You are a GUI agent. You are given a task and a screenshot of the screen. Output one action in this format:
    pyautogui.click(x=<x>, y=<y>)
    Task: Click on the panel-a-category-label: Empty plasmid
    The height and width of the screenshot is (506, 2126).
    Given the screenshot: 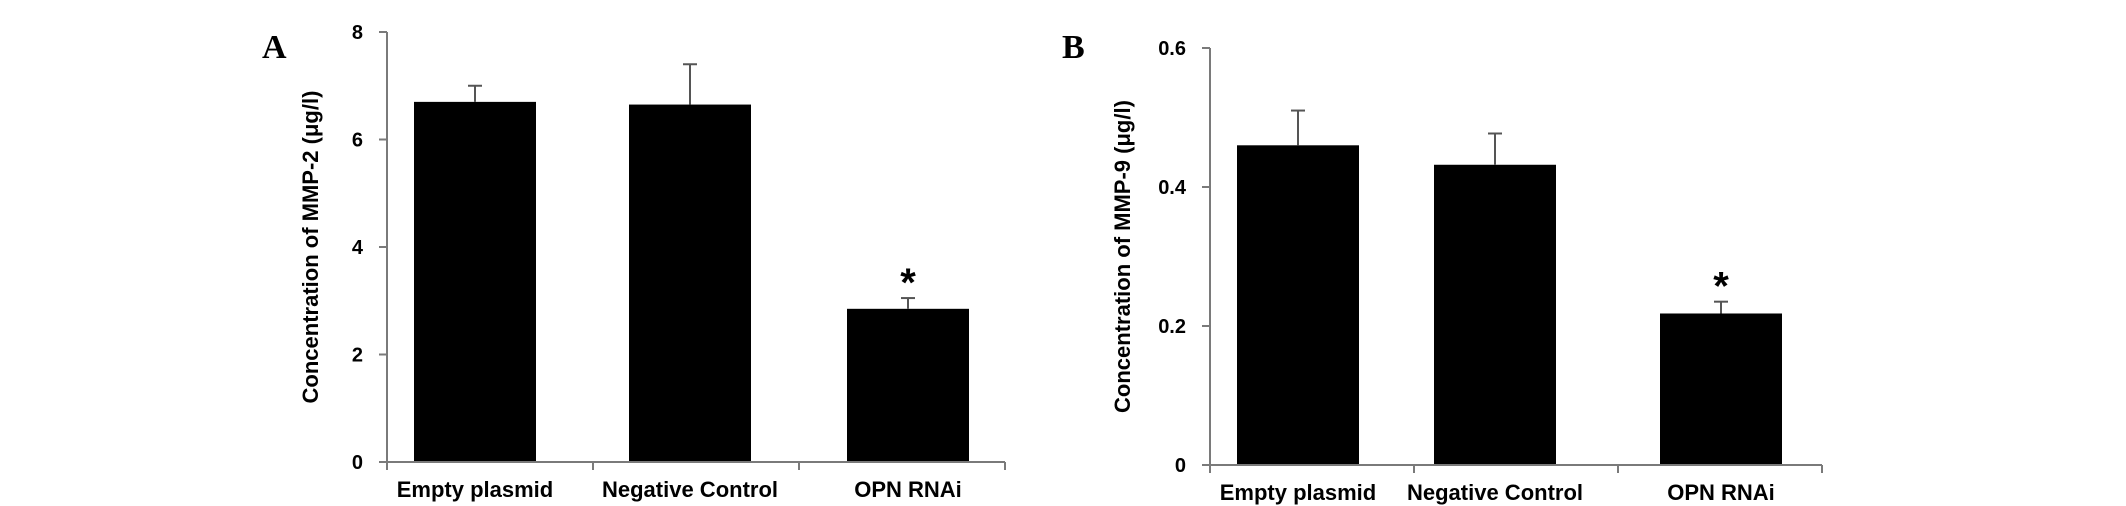 What is the action you would take?
    pyautogui.click(x=475, y=489)
    